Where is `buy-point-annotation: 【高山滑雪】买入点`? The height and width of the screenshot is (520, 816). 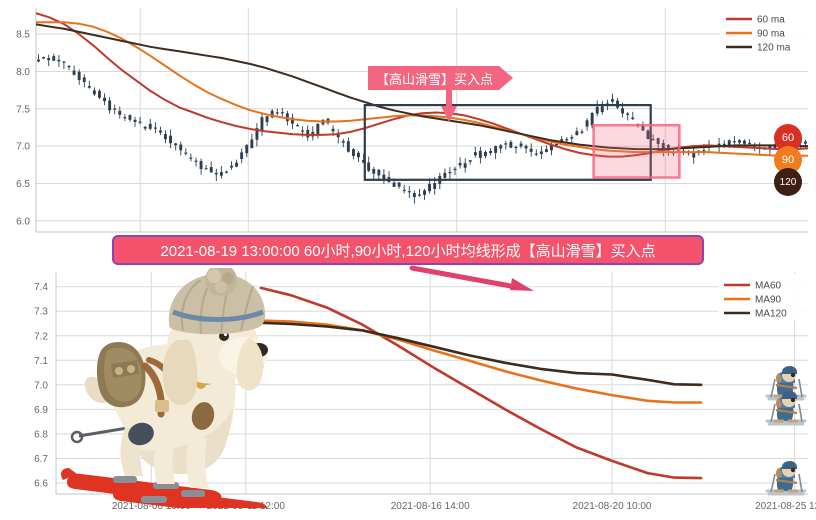 buy-point-annotation: 【高山滑雪】买入点 is located at coordinates (441, 78).